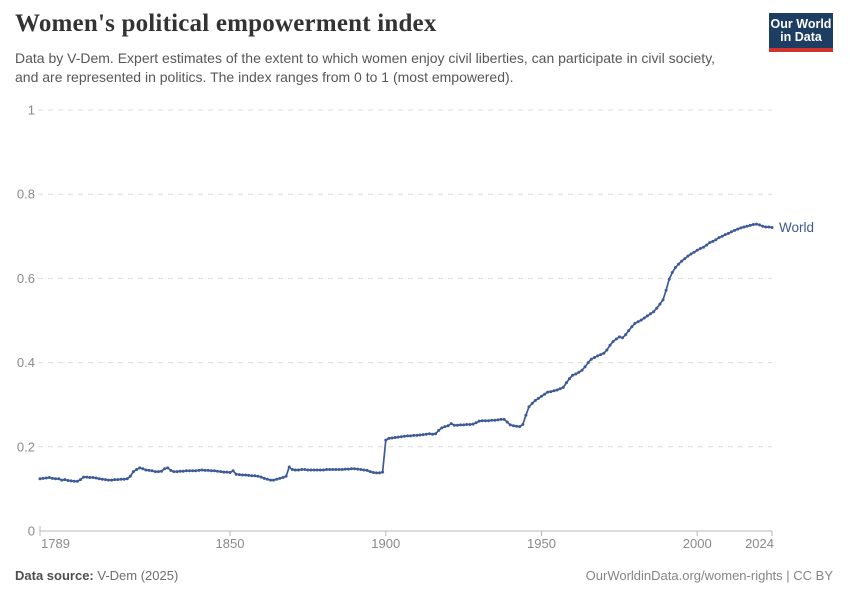 The image size is (850, 600). Describe the element at coordinates (709, 575) in the screenshot. I see `credit-link: OurWorldinData.org/women-rights | CC BY` at that location.